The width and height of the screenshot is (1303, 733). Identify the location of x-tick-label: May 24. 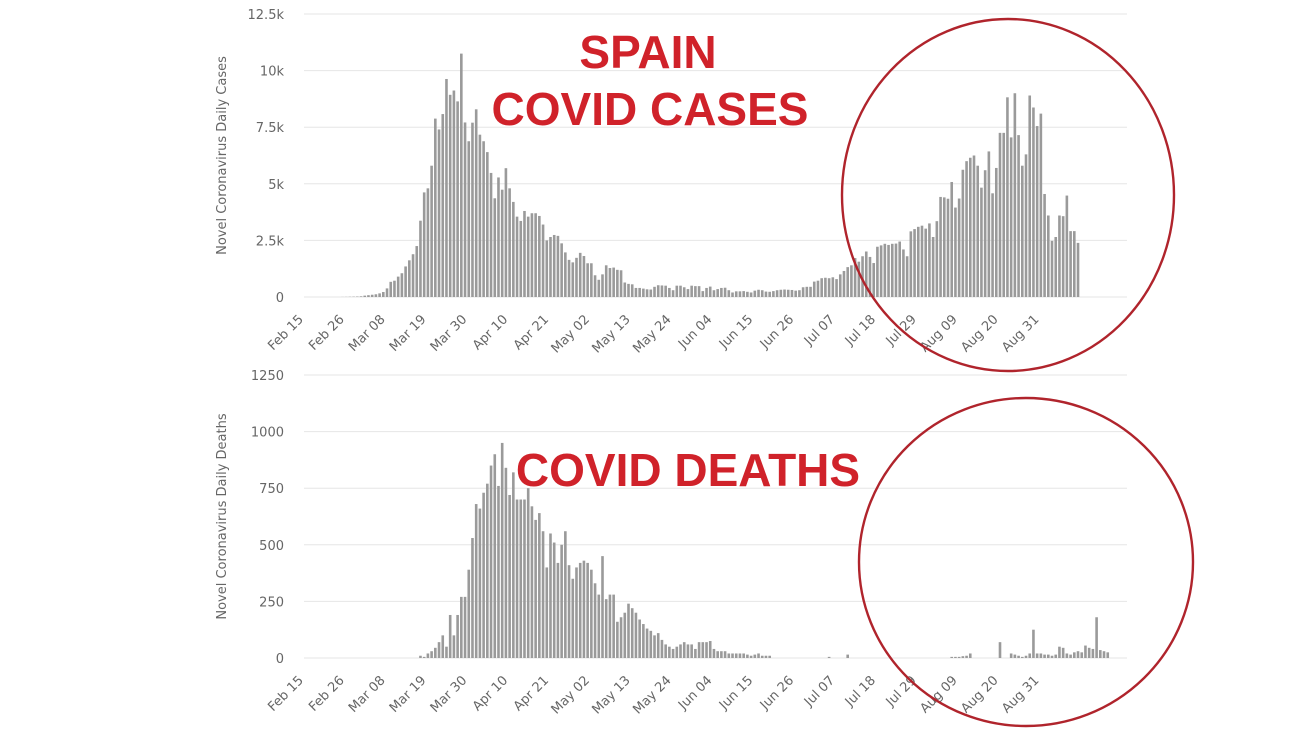
(652, 695).